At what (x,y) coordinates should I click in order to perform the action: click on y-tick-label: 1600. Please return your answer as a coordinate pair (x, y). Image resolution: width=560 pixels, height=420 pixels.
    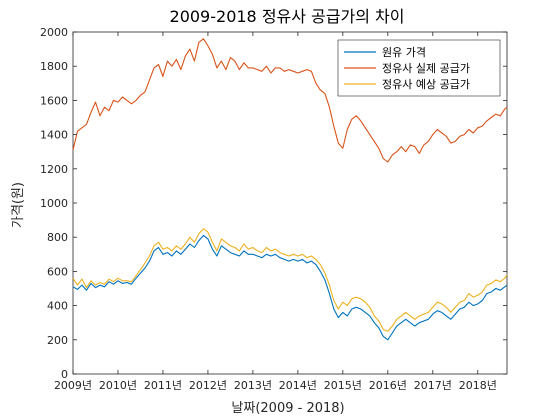
    Looking at the image, I should click on (54, 100).